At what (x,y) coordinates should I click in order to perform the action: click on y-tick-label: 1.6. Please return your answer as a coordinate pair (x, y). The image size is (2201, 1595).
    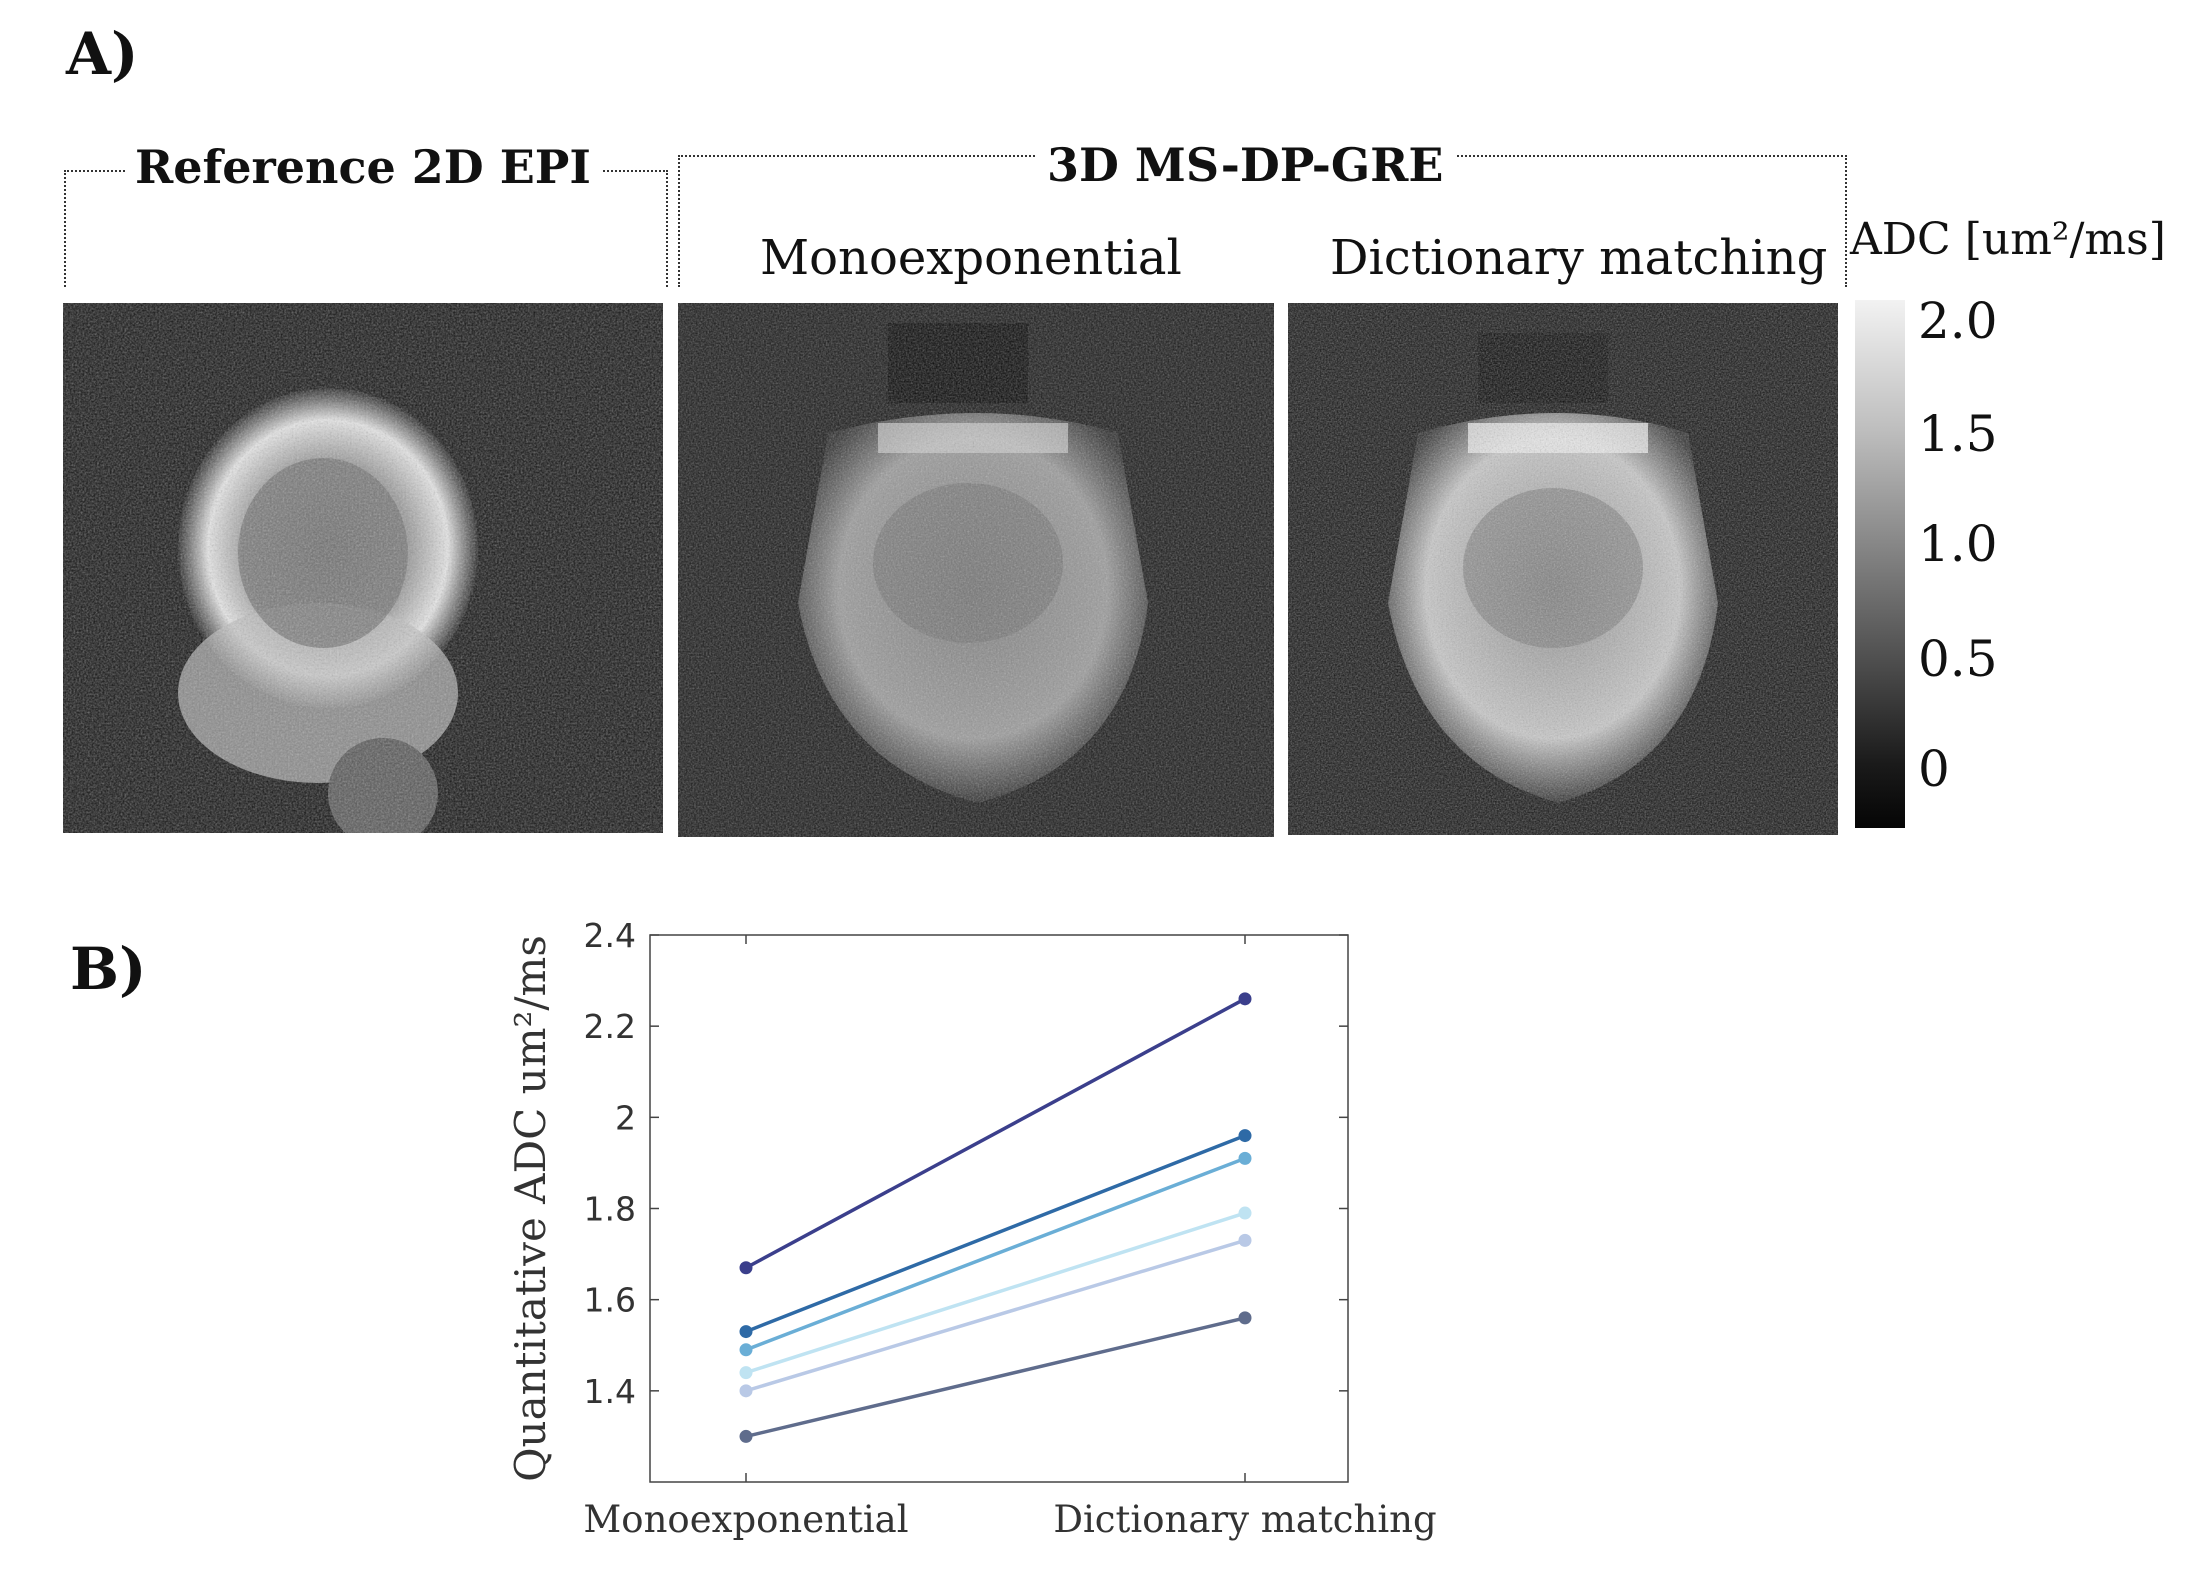
    Looking at the image, I should click on (610, 1300).